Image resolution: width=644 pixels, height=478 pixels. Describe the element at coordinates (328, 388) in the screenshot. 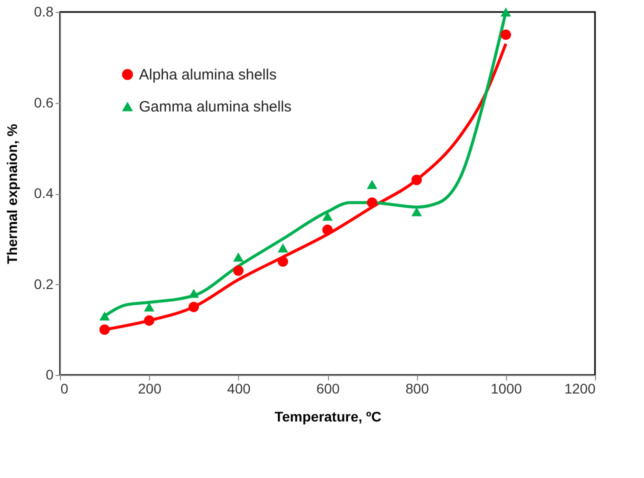

I see `x-tick-label: 600` at that location.